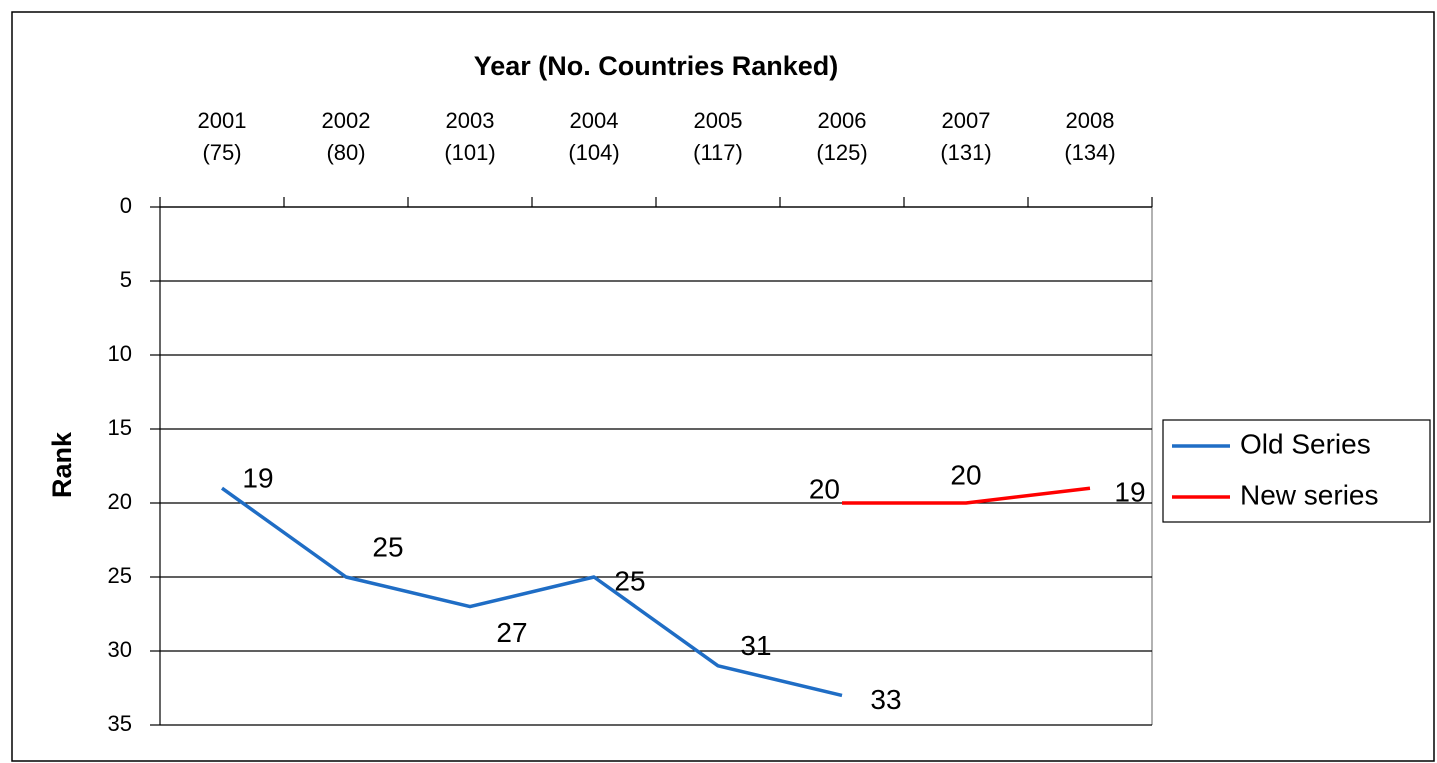 The width and height of the screenshot is (1437, 763). Describe the element at coordinates (594, 136) in the screenshot. I see `x-tick-label: 2004 (104)` at that location.